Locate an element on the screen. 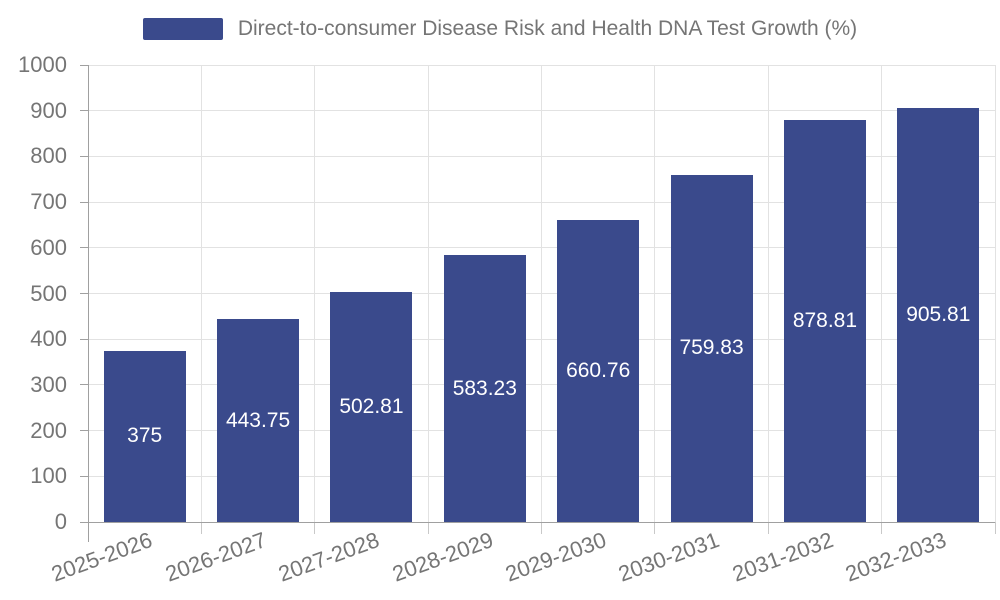 Image resolution: width=1000 pixels, height=600 pixels. y-tick-label: 400 is located at coordinates (48, 339).